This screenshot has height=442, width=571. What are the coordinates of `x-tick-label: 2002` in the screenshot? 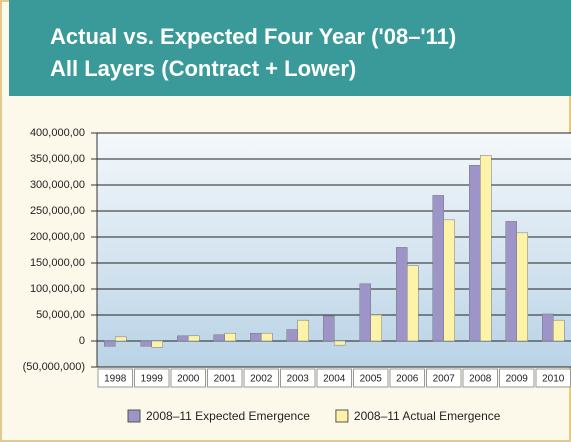 It's located at (261, 379).